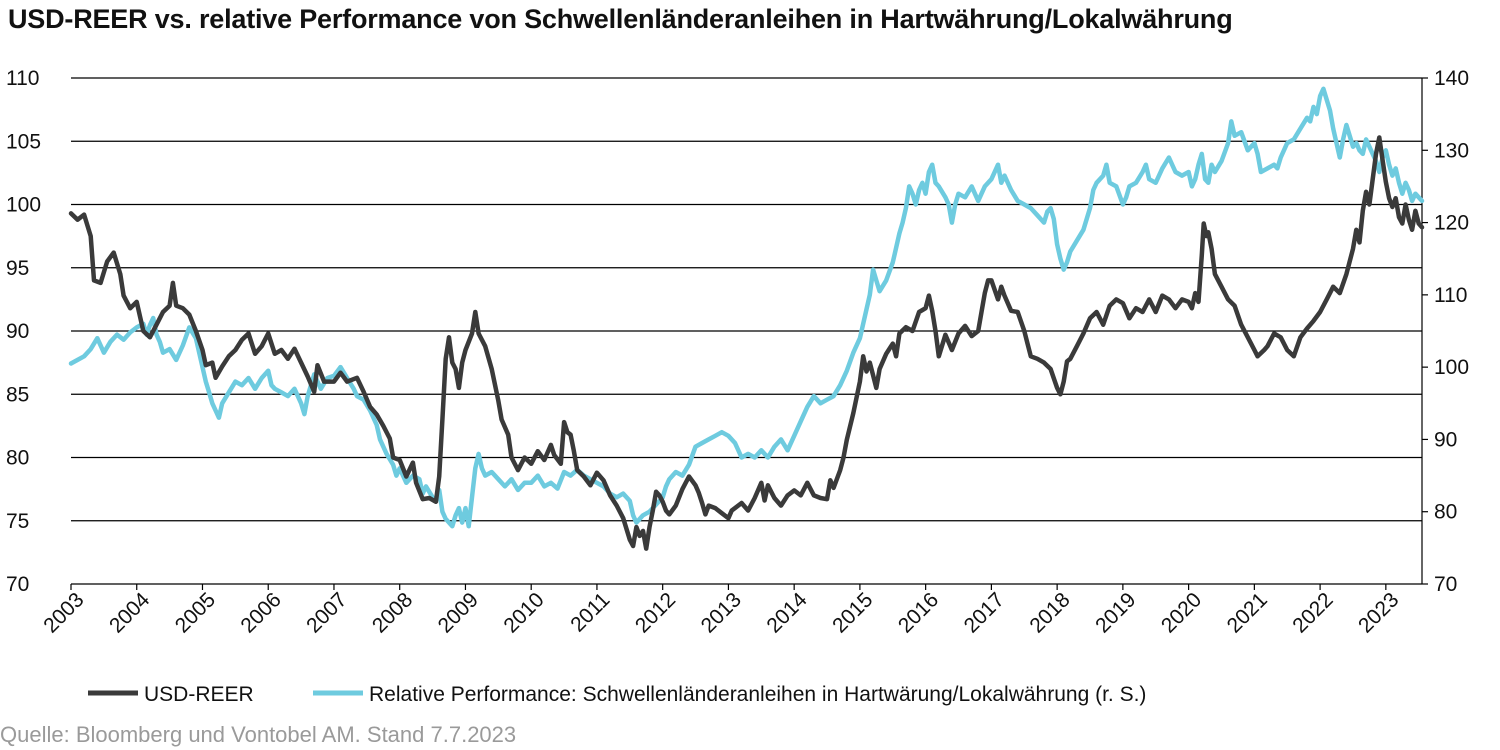 Image resolution: width=1500 pixels, height=750 pixels. I want to click on right-tick-label: 100, so click(1451, 367).